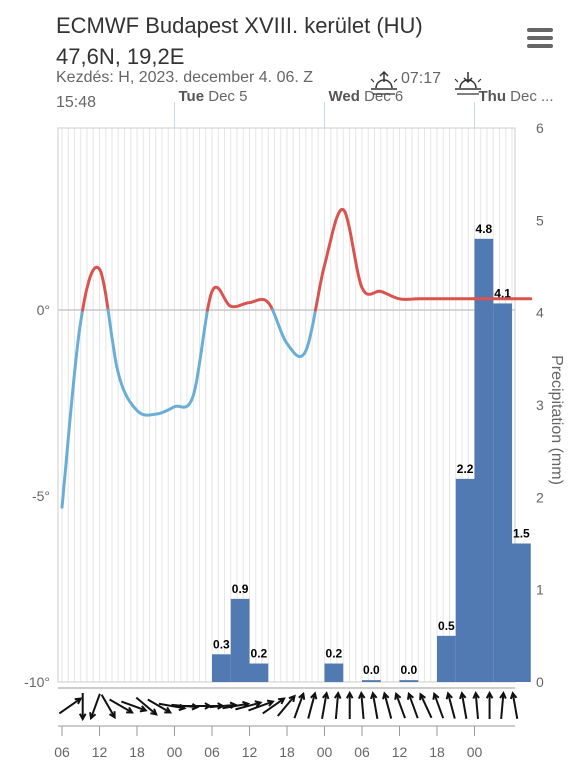 The width and height of the screenshot is (574, 768). What do you see at coordinates (221, 644) in the screenshot?
I see `precip-value-label: 0.3` at bounding box center [221, 644].